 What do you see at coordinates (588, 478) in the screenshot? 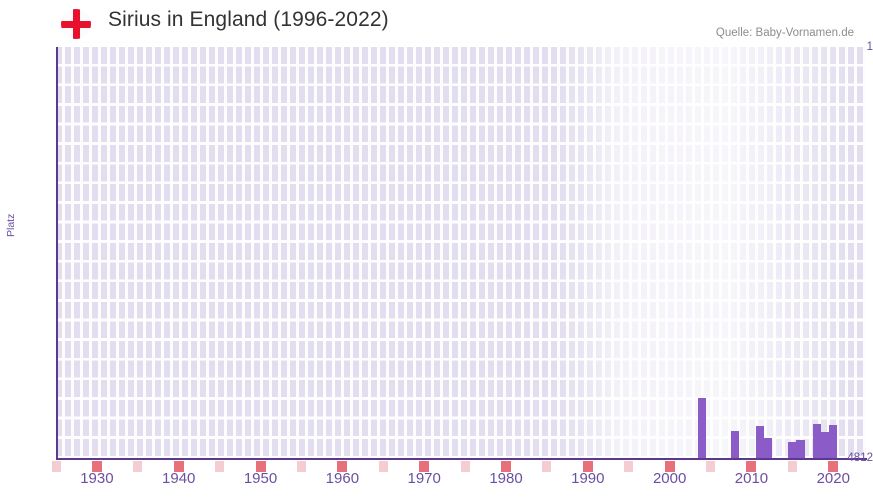
I see `x-axis-label-1990: 1990` at bounding box center [588, 478].